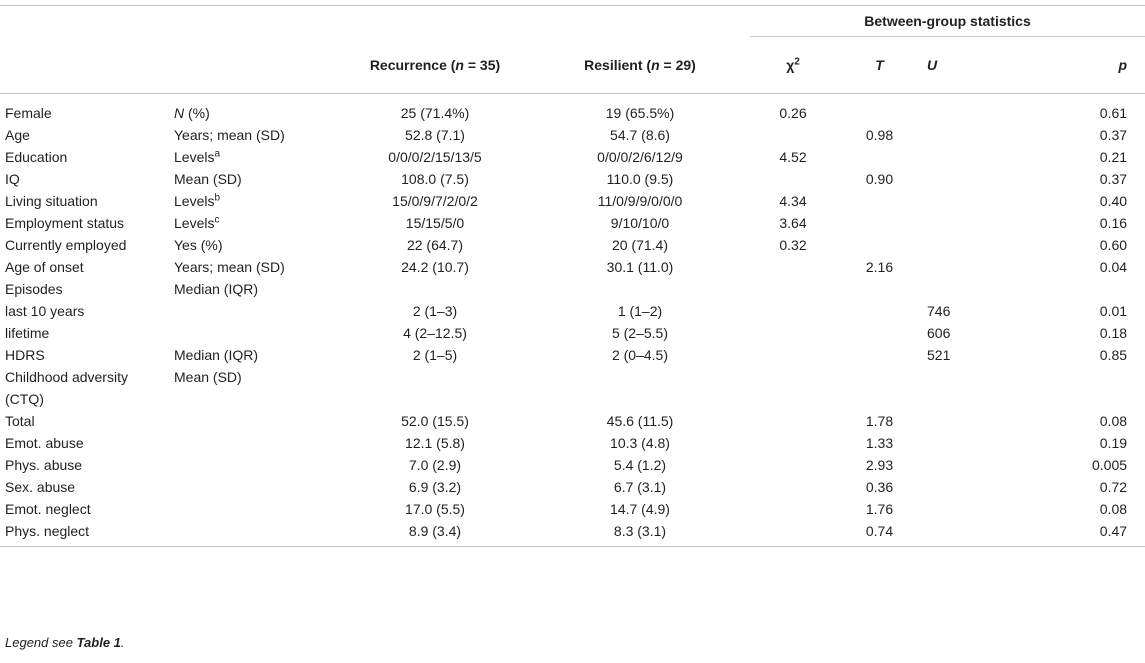  What do you see at coordinates (192, 113) in the screenshot?
I see `cell-unit: N (%)` at bounding box center [192, 113].